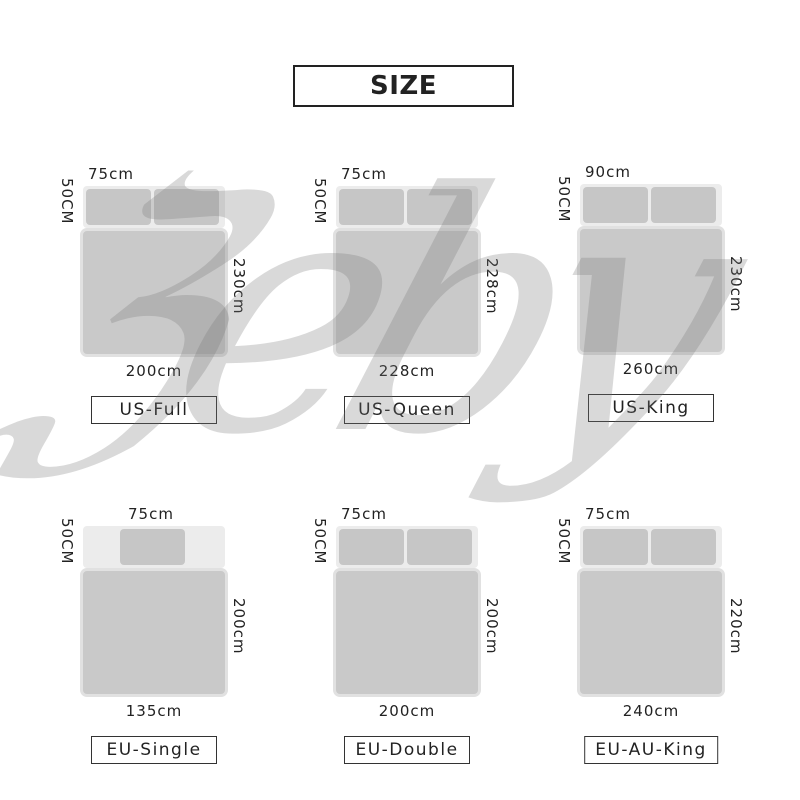 This screenshot has height=800, width=800. Describe the element at coordinates (154, 750) in the screenshot. I see `size-option-button: EU-Single` at that location.